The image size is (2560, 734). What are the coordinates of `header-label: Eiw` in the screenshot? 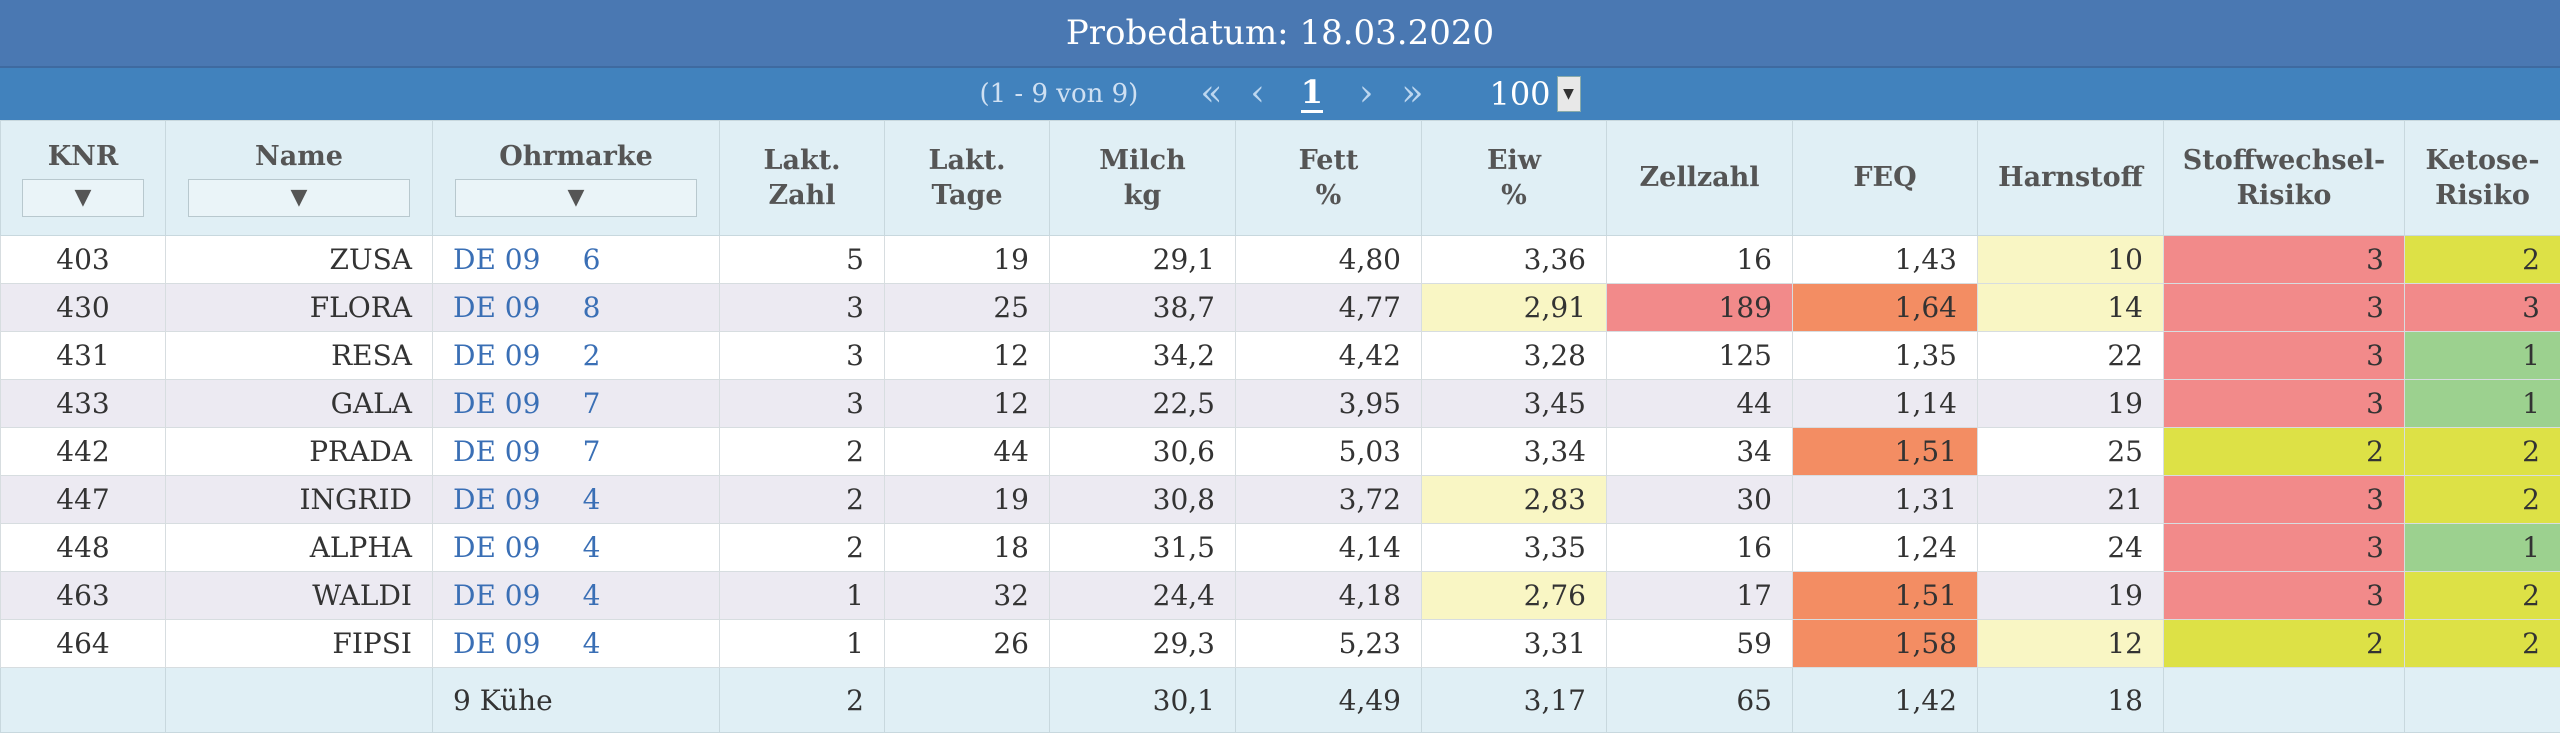 It's located at (1514, 160).